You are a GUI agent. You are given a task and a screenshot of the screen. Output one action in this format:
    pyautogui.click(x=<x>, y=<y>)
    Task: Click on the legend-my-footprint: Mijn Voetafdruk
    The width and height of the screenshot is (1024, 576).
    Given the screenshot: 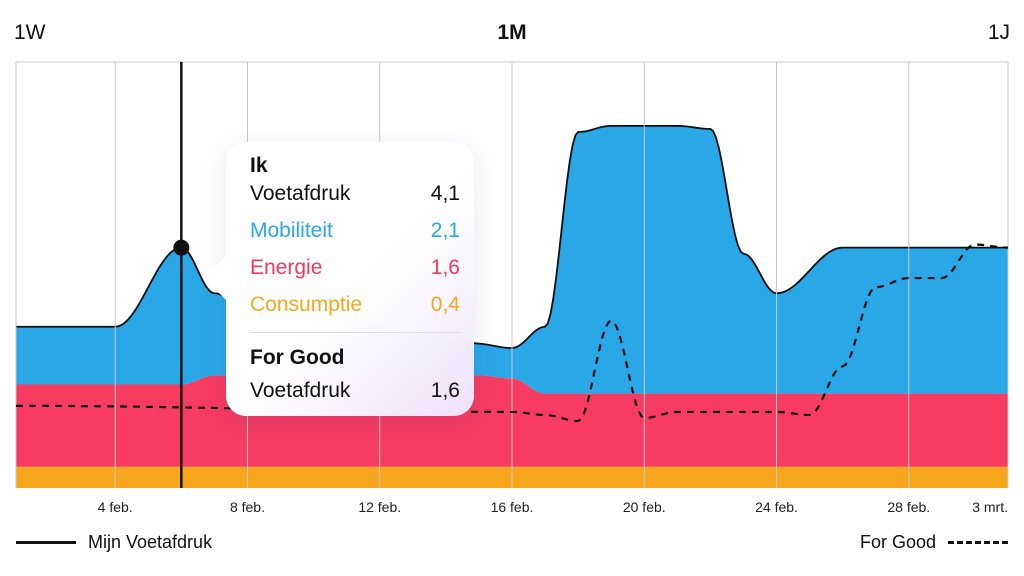 What is the action you would take?
    pyautogui.click(x=114, y=542)
    